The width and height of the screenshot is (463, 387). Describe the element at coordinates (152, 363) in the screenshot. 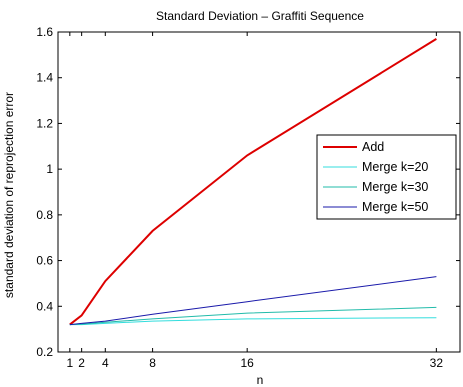

I see `x-tick-label: 8` at that location.